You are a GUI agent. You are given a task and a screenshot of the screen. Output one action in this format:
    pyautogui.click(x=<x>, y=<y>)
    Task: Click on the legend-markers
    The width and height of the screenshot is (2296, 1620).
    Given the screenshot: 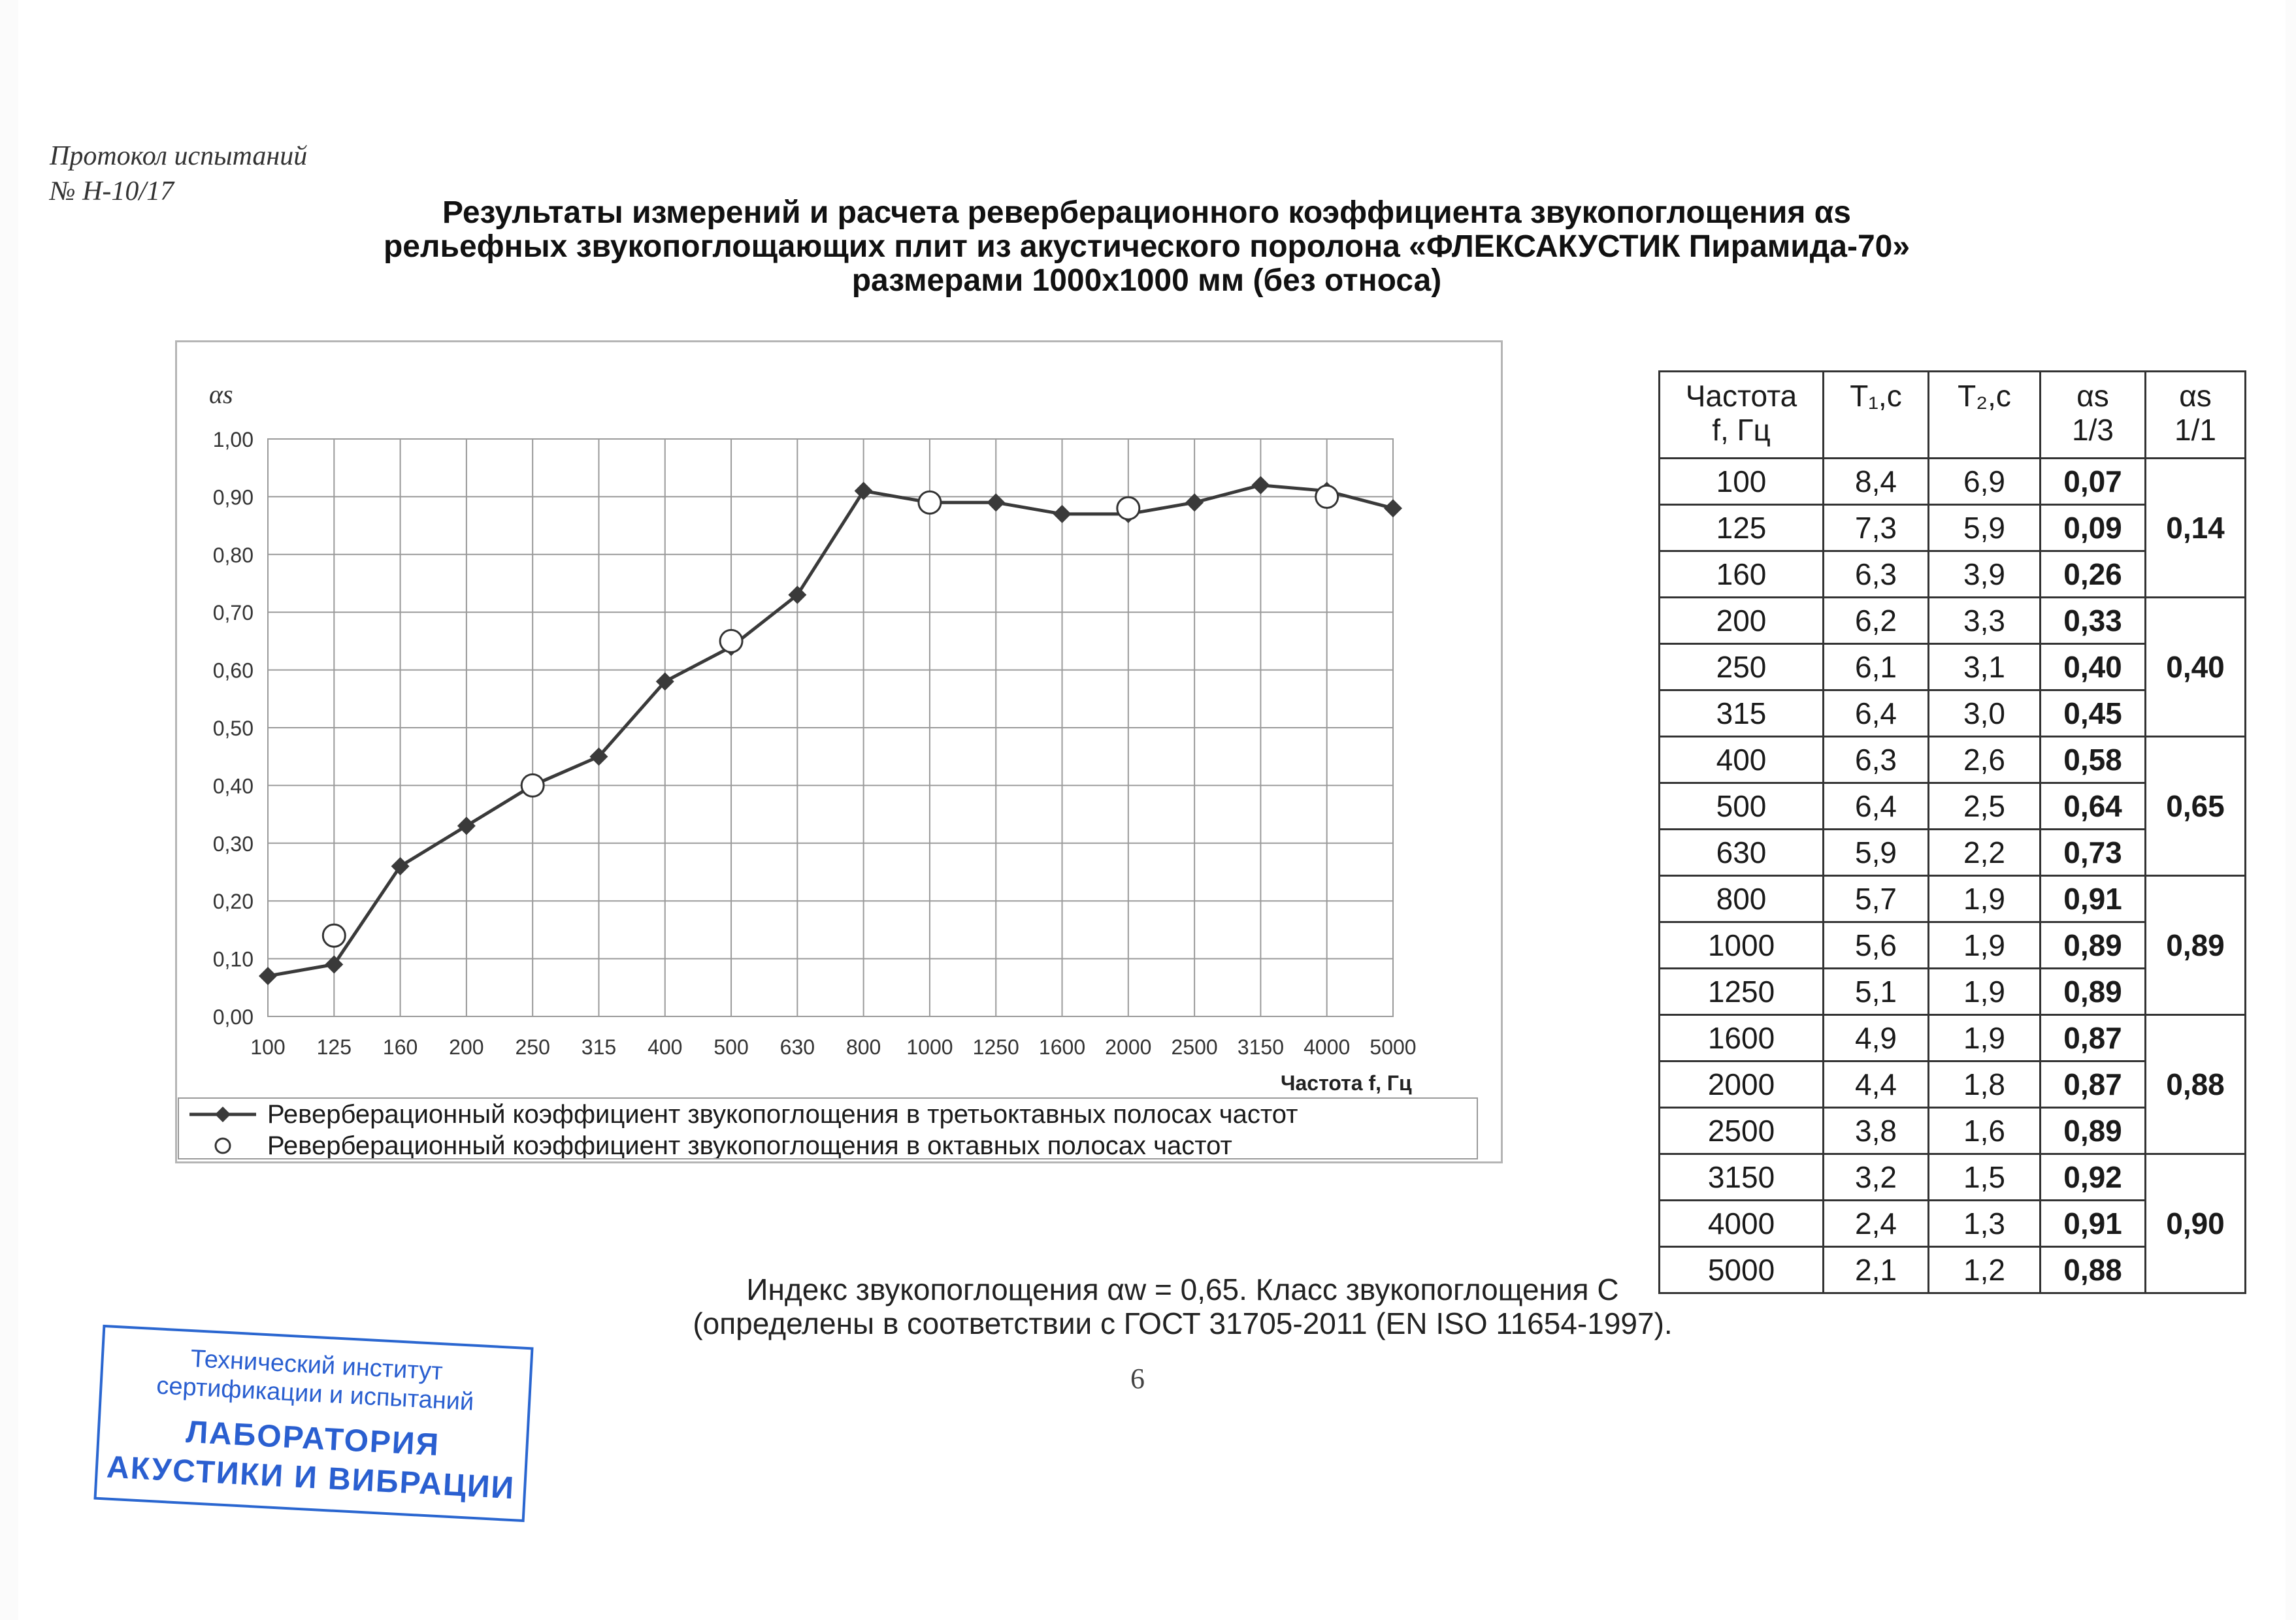 What is the action you would take?
    pyautogui.click(x=222, y=1130)
    